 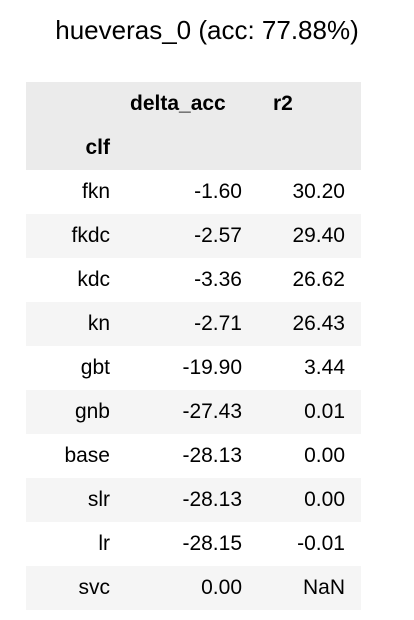 I want to click on table-row: kdc -3.36 26.62, so click(x=193, y=280).